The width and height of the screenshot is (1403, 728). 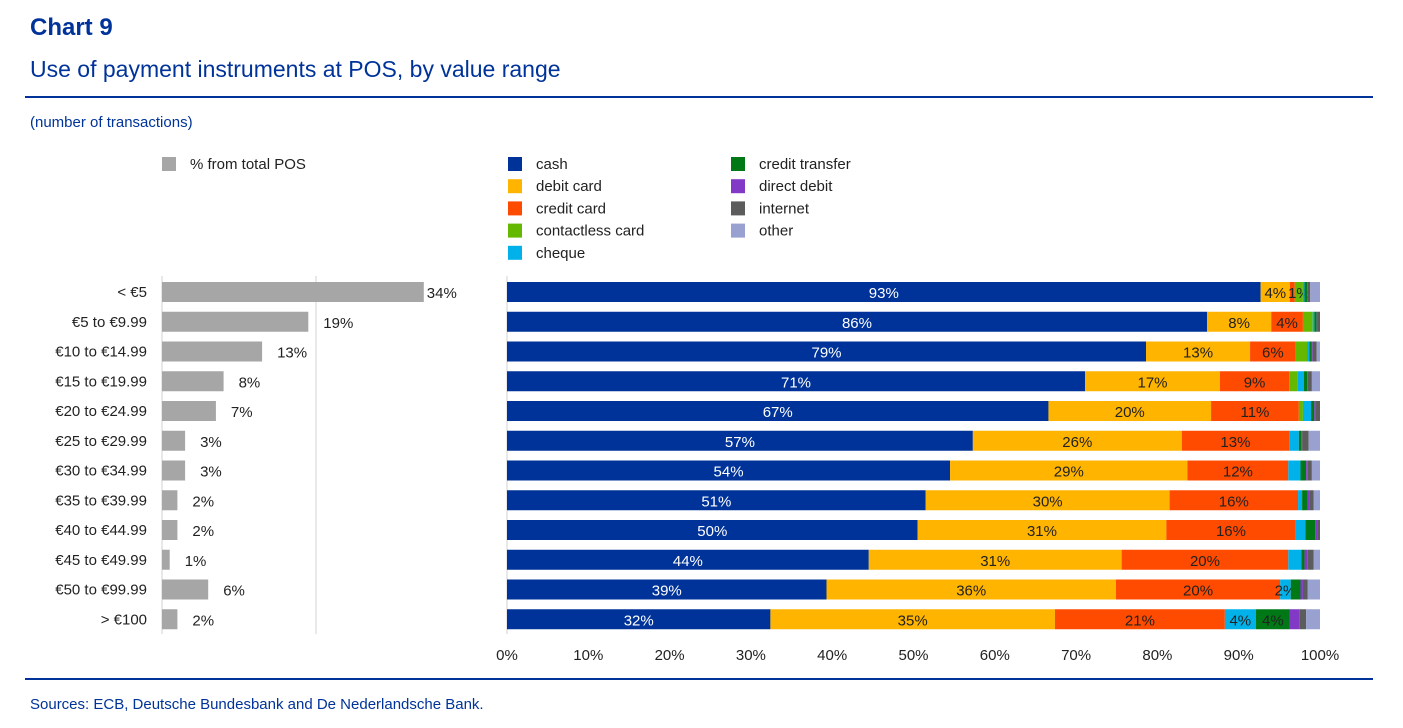 What do you see at coordinates (515, 230) in the screenshot?
I see `legend-swatch-contactless-card` at bounding box center [515, 230].